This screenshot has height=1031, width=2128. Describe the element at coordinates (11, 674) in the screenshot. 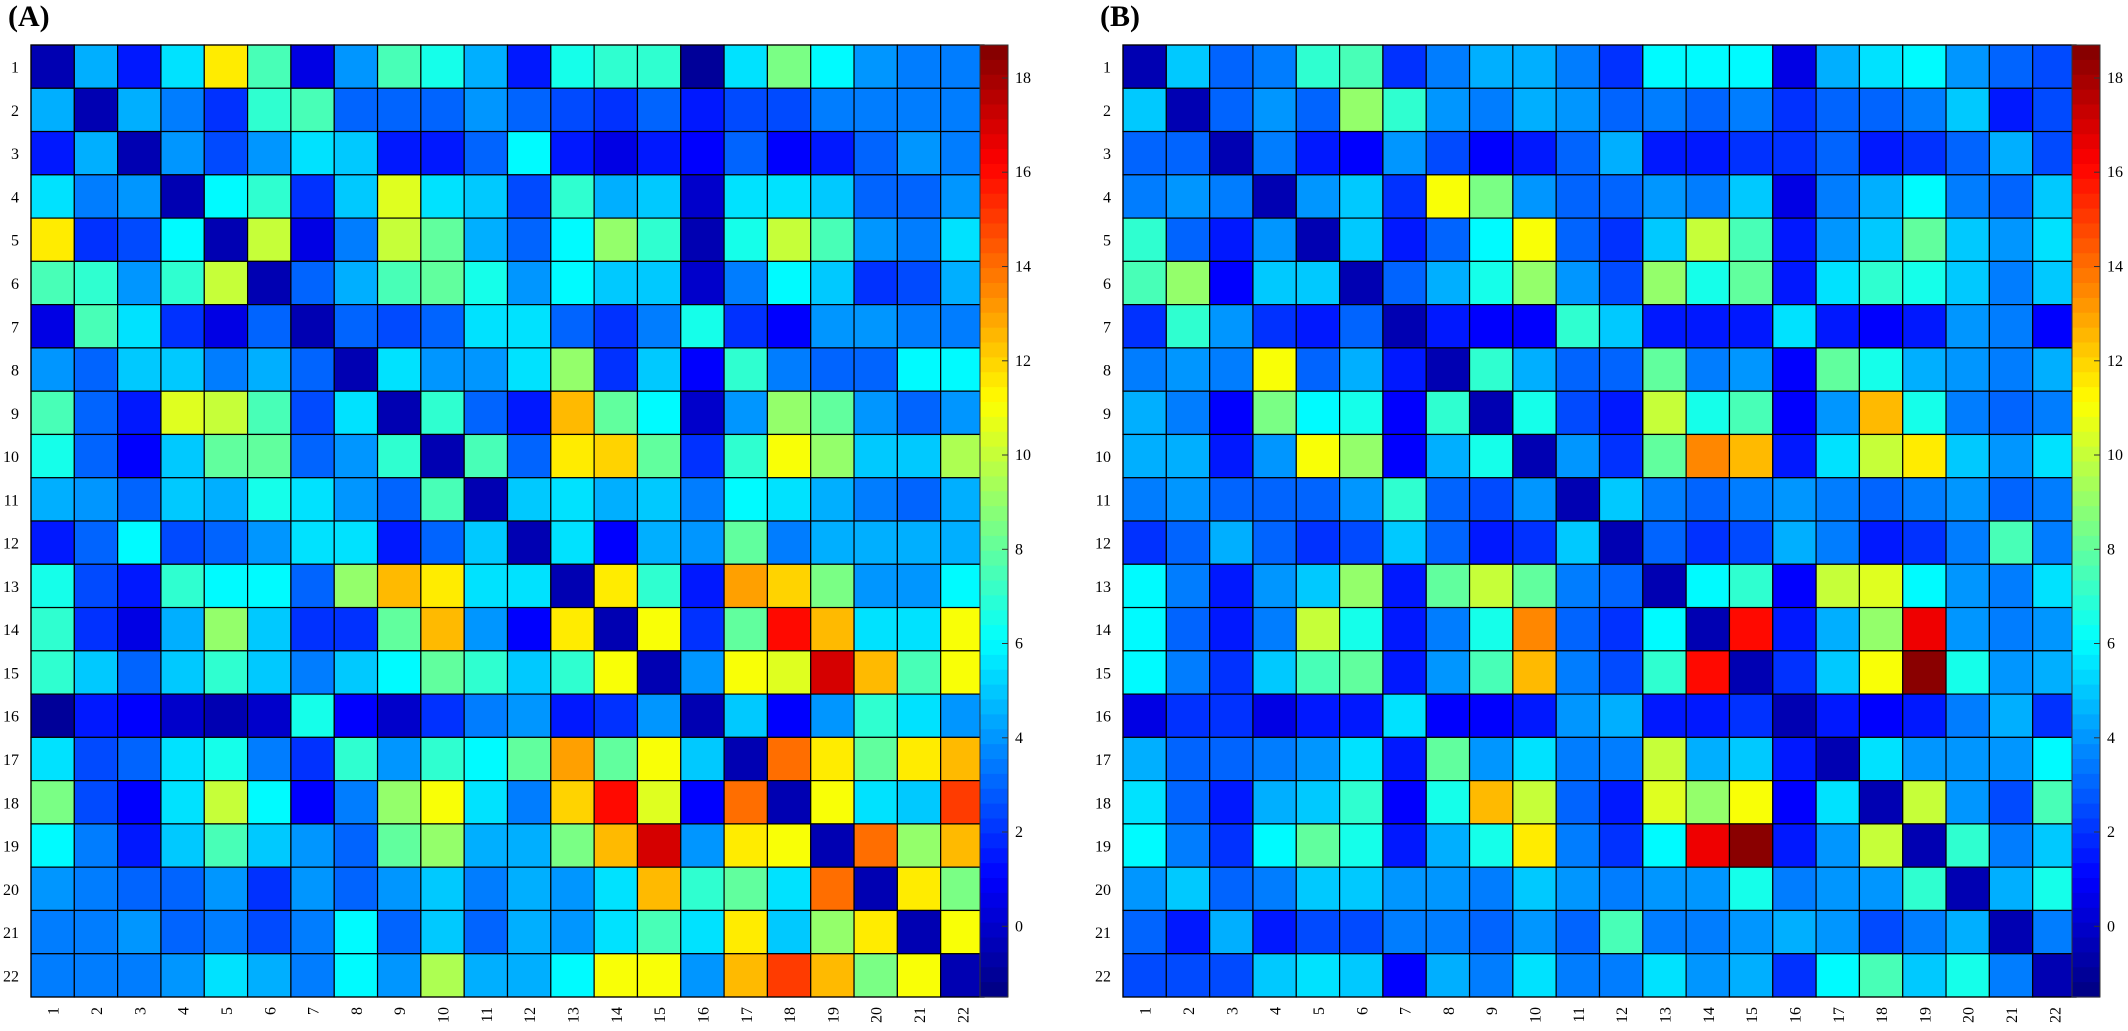

I see `y-tick-label: 15` at that location.